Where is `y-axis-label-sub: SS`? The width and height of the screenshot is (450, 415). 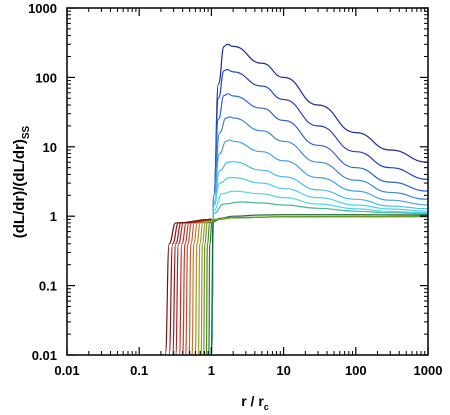 y-axis-label-sub: SS is located at coordinates (26, 132).